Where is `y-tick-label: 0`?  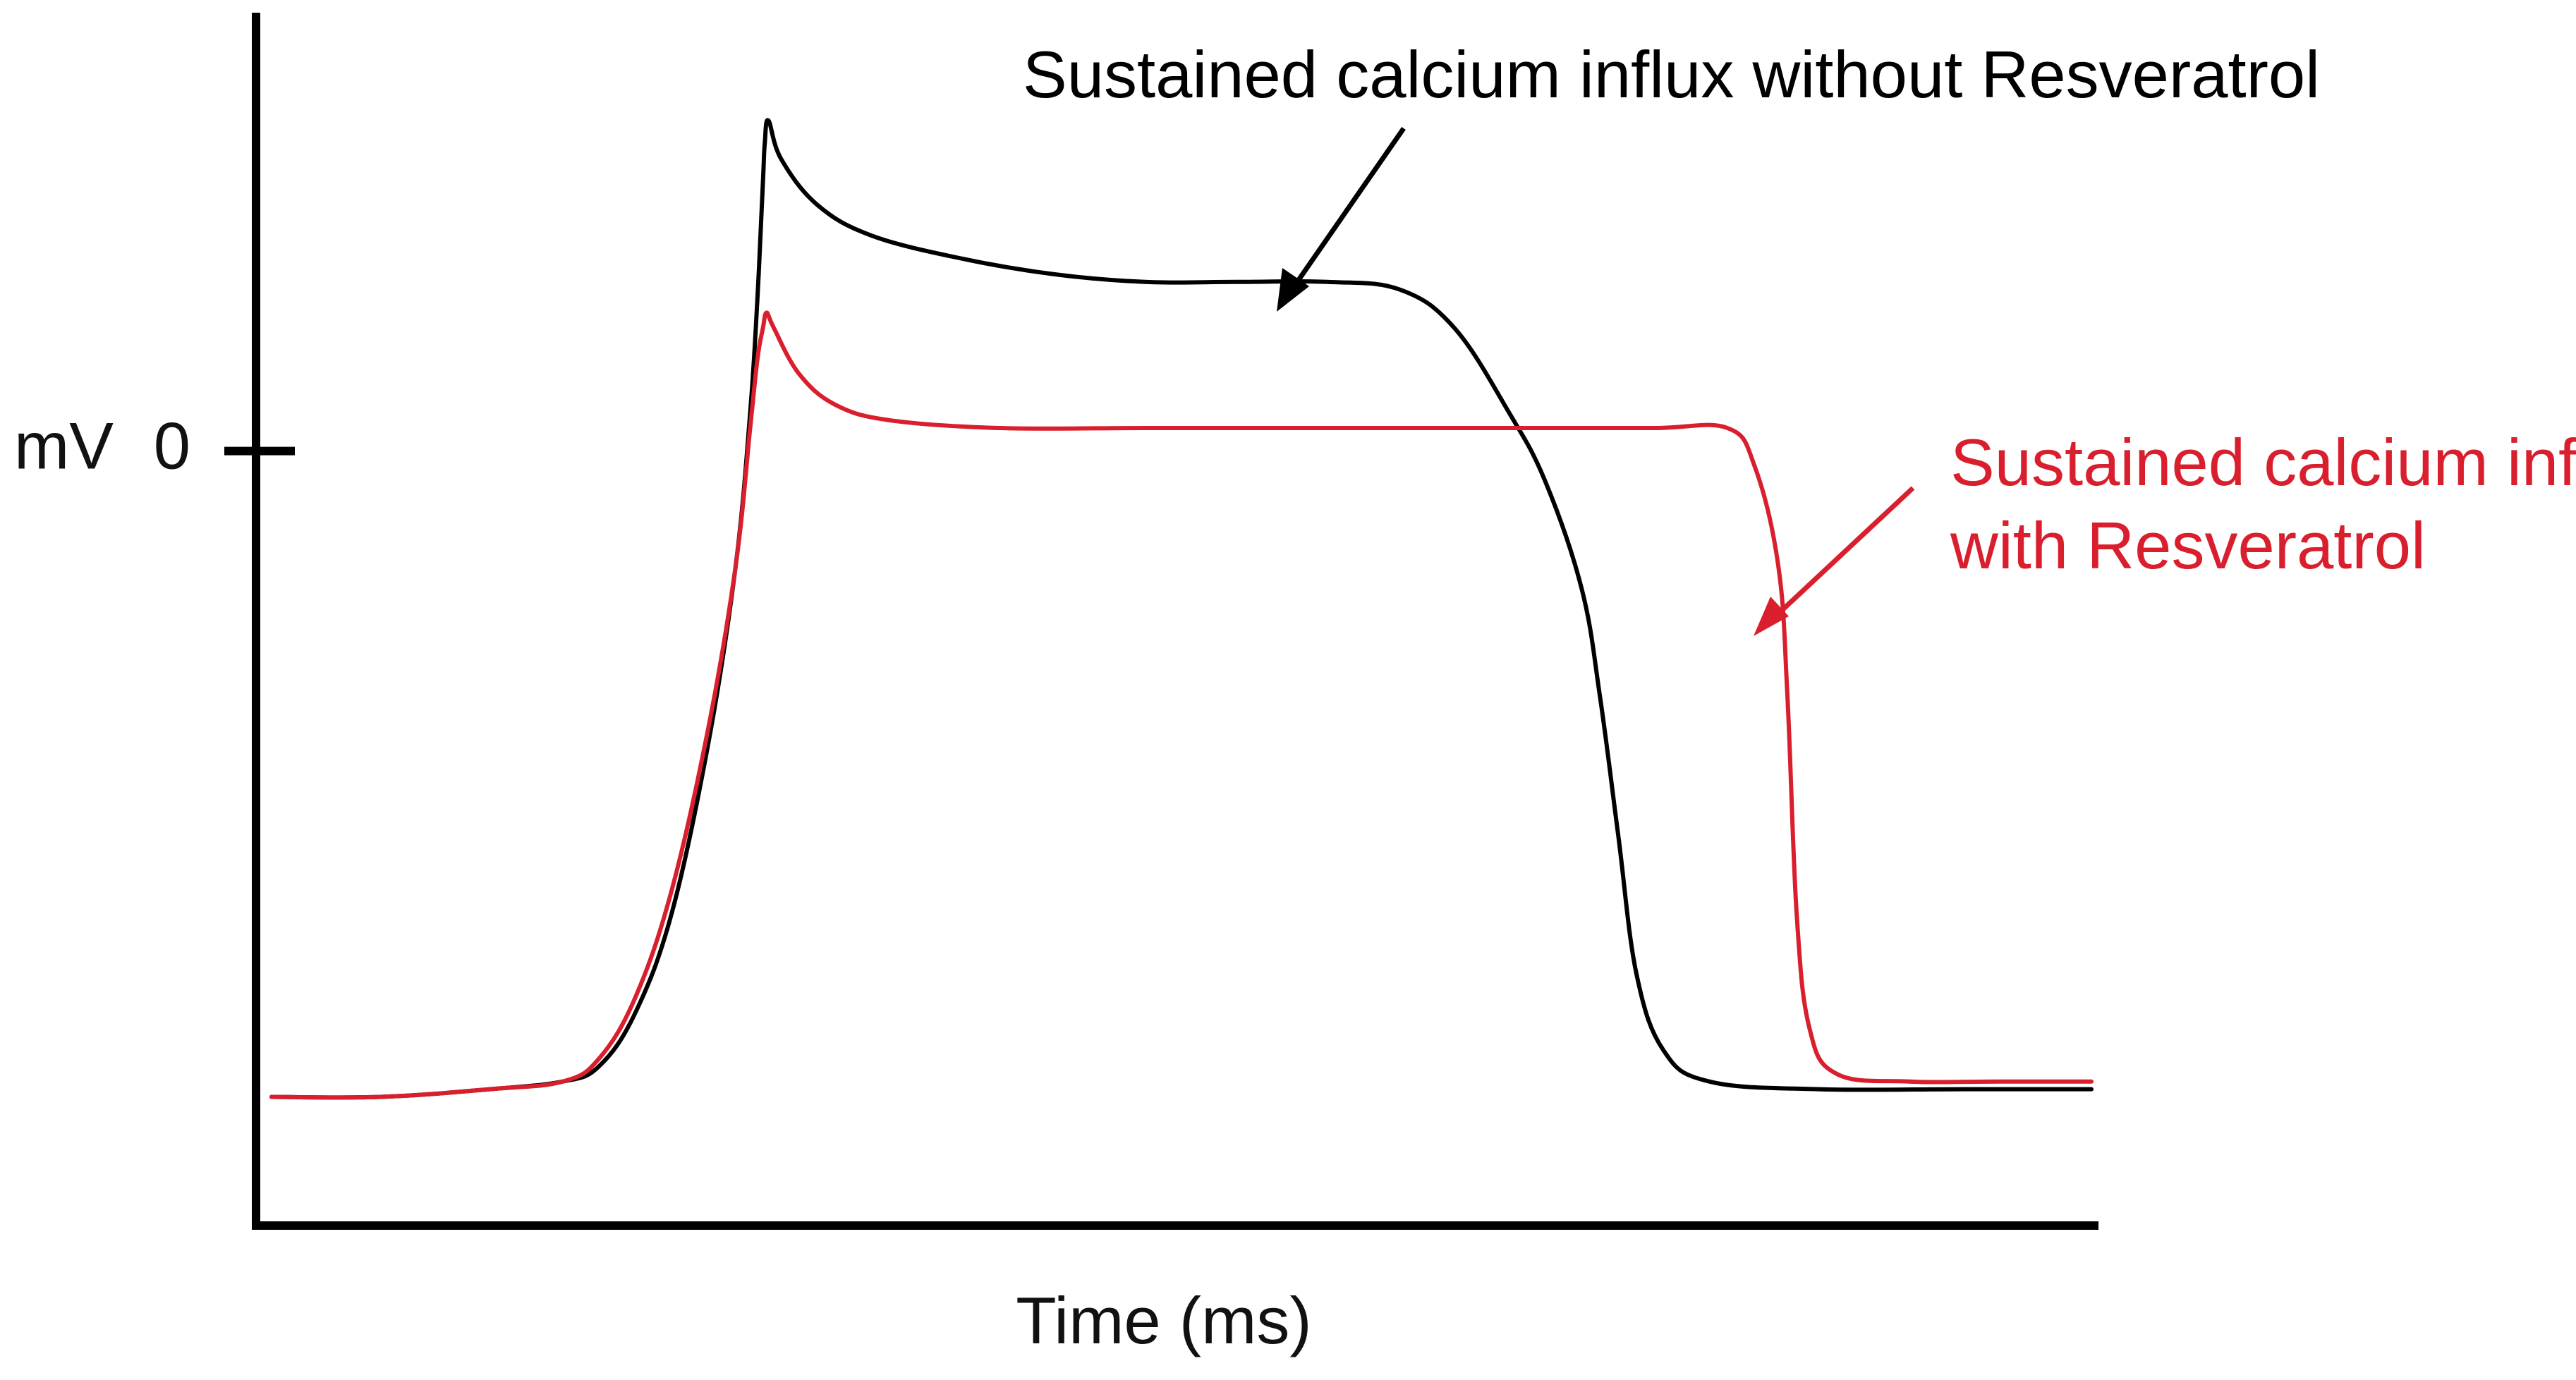
y-tick-label: 0 is located at coordinates (172, 446).